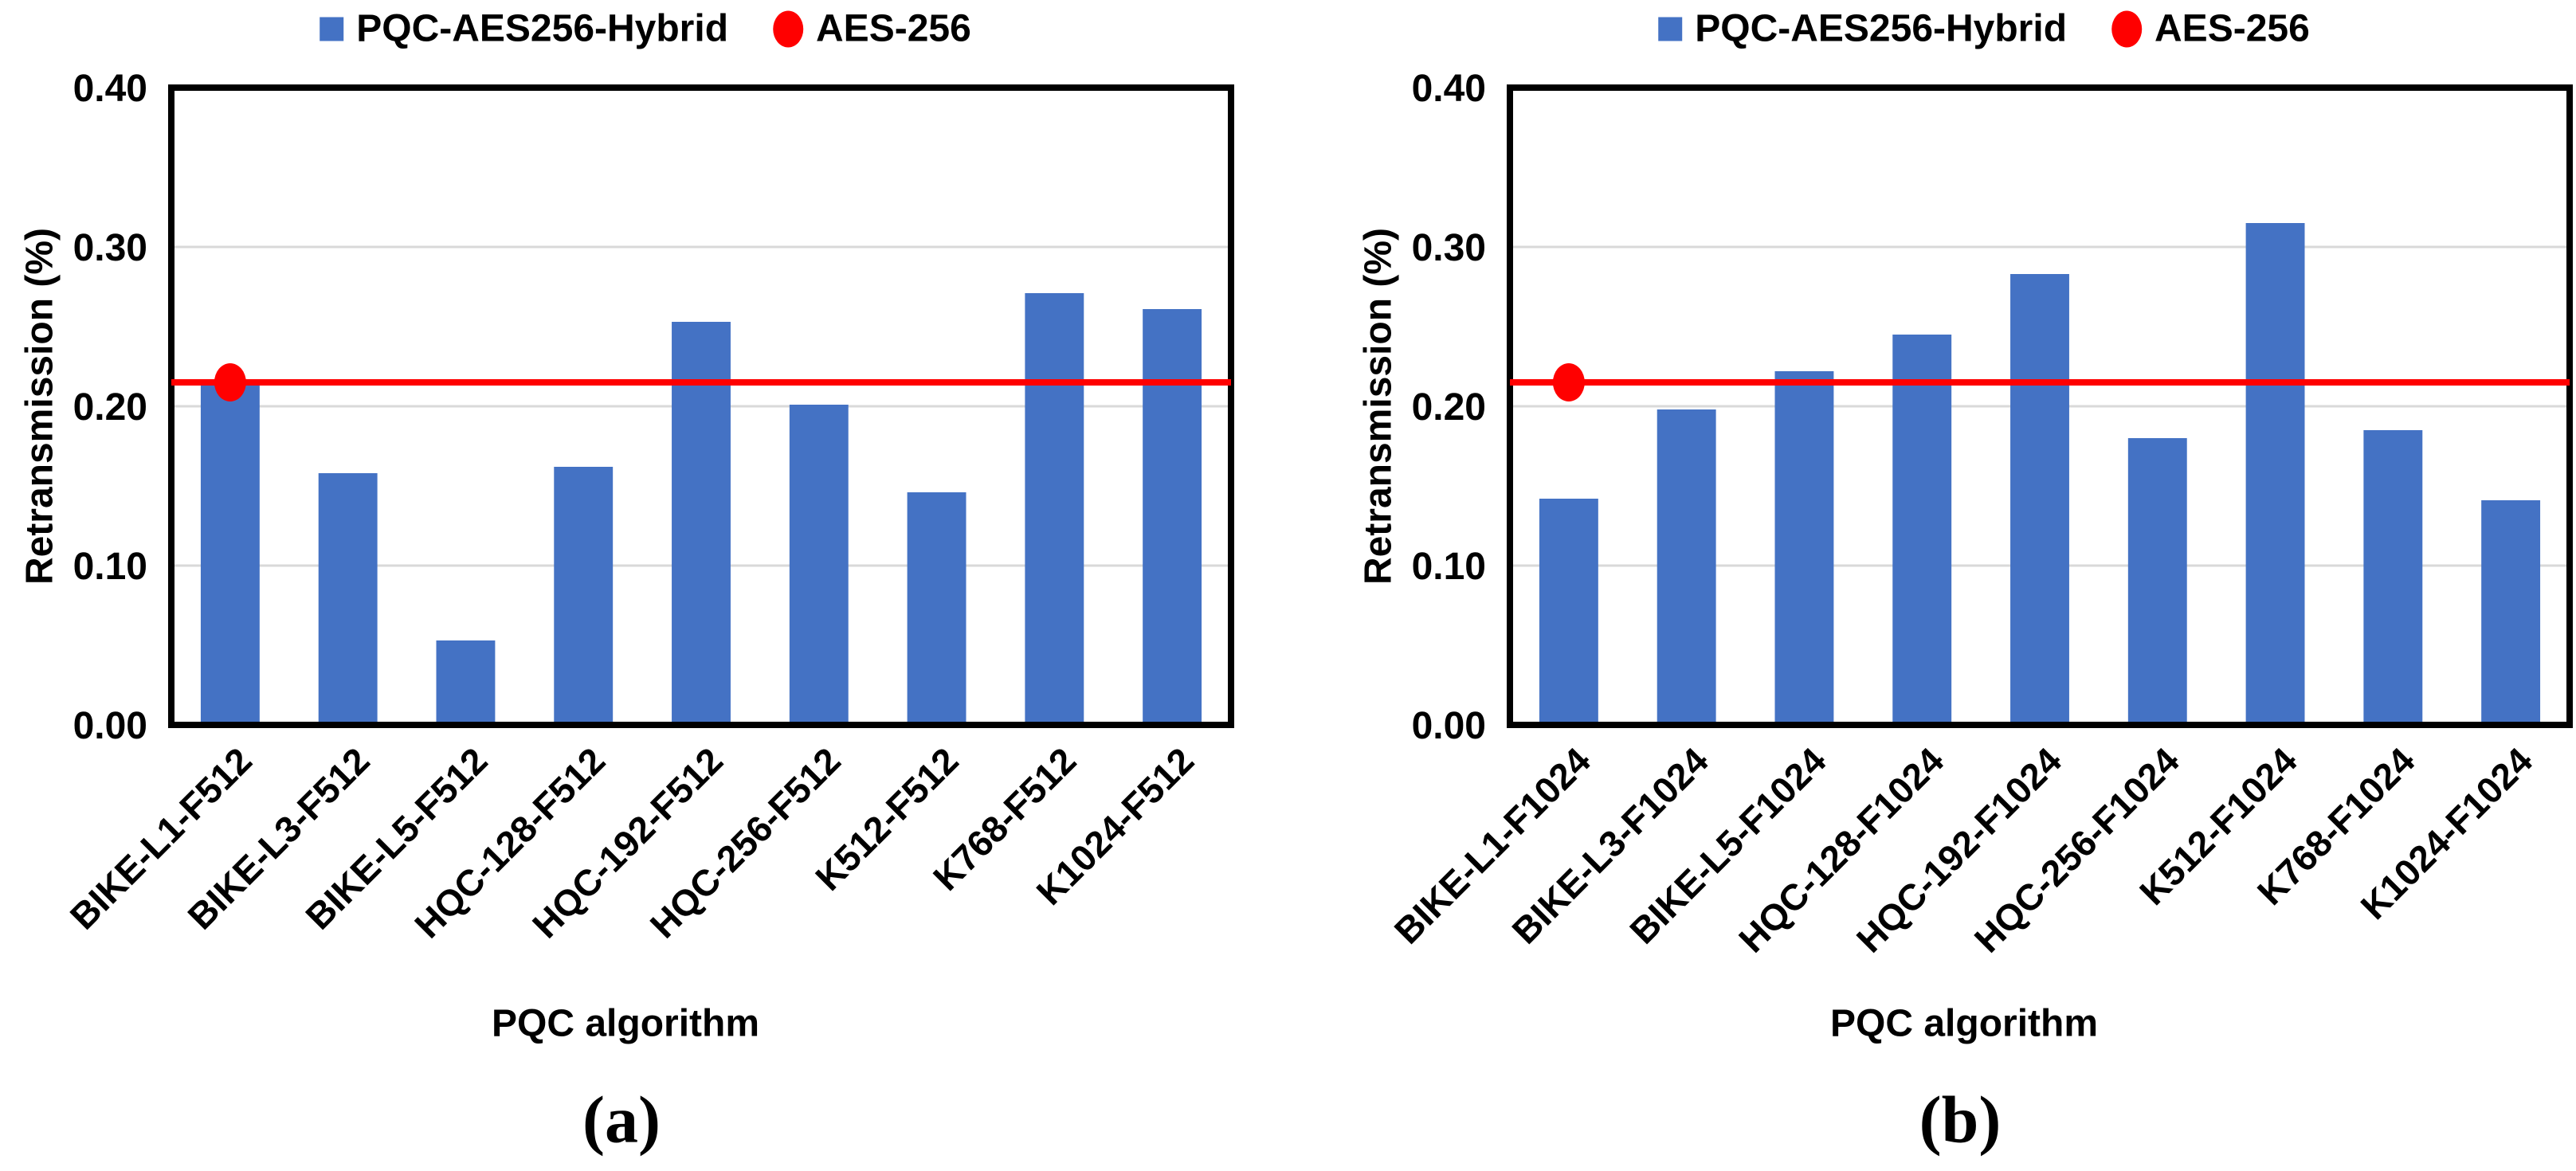  I want to click on legend-a: PQC-AES256-Hybrid AES-256, so click(645, 29).